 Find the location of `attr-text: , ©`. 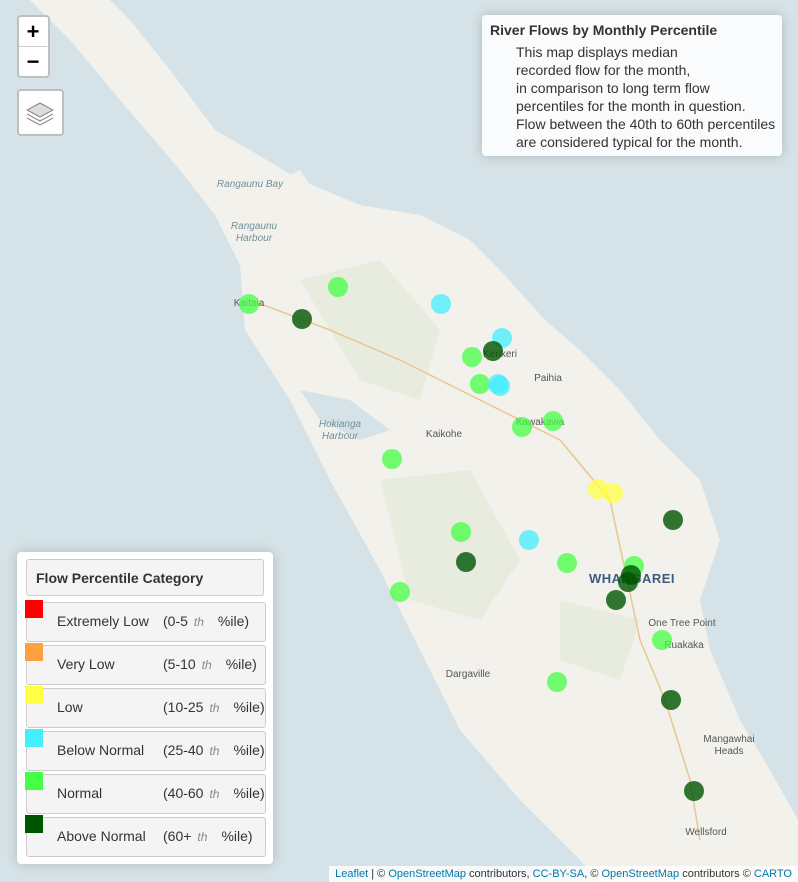

attr-text: , © is located at coordinates (593, 874).